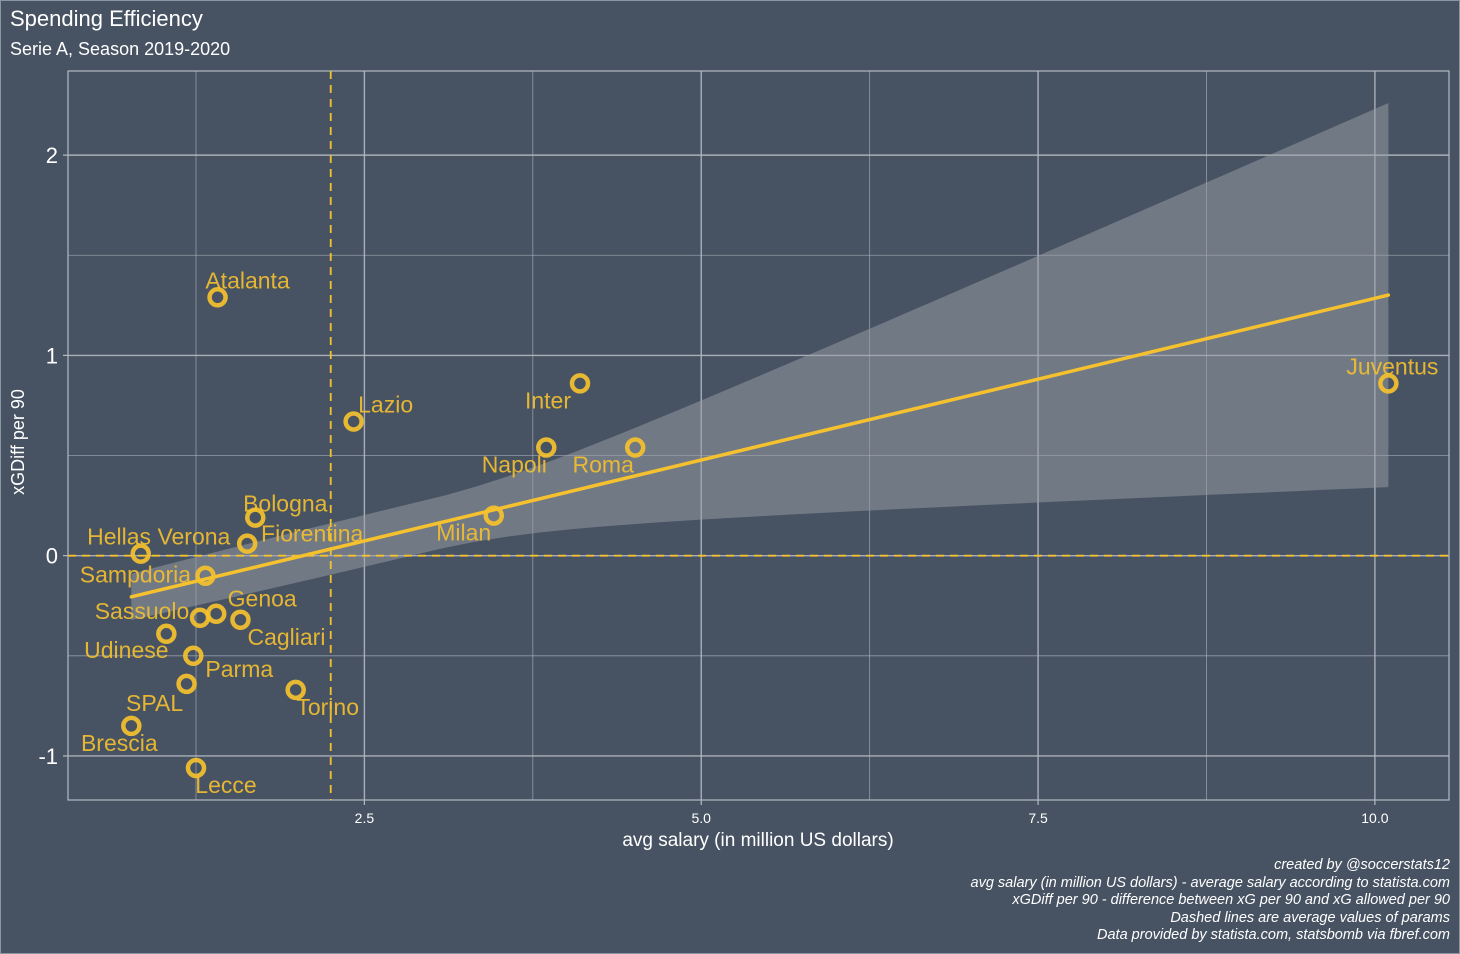  Describe the element at coordinates (327, 707) in the screenshot. I see `point-label: Torino` at that location.